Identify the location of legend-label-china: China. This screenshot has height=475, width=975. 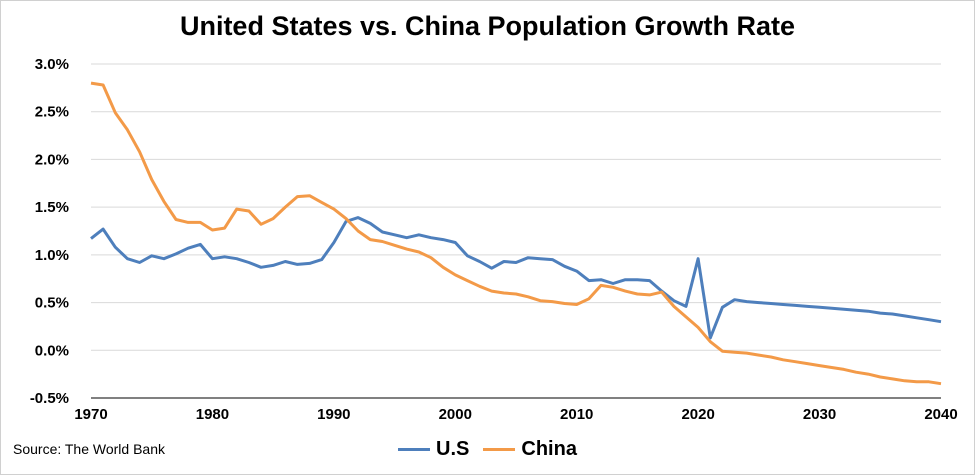
(549, 449).